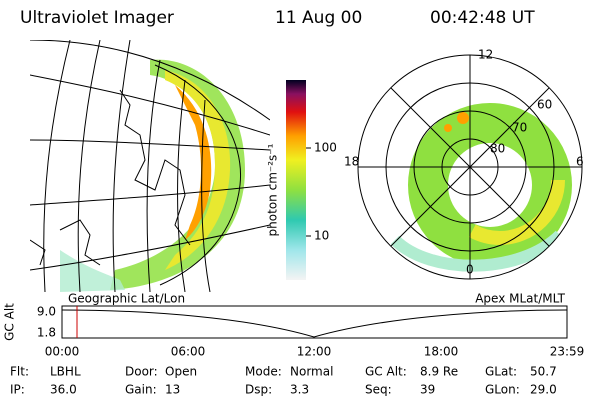 The width and height of the screenshot is (600, 400). What do you see at coordinates (543, 390) in the screenshot?
I see `info-value: 29.0` at bounding box center [543, 390].